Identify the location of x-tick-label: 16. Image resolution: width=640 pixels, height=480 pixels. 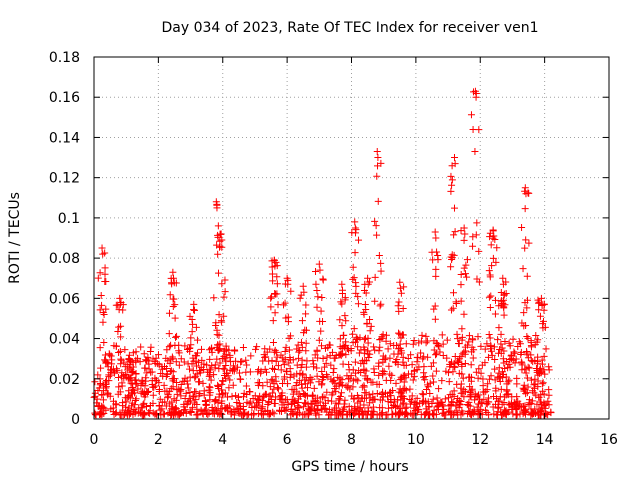
(609, 440).